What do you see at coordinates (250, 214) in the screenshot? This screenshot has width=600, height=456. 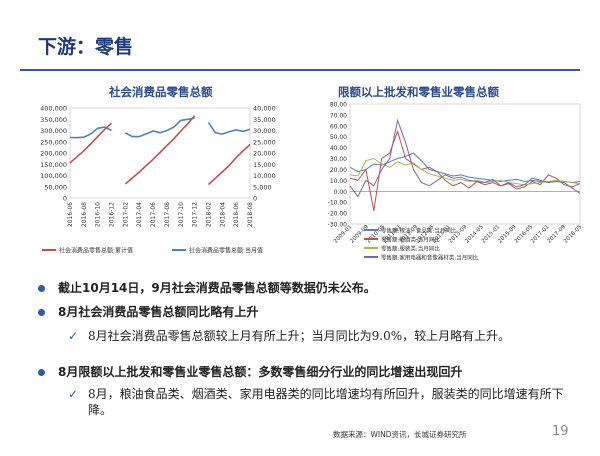 I see `x-tick-label: 2018-08` at bounding box center [250, 214].